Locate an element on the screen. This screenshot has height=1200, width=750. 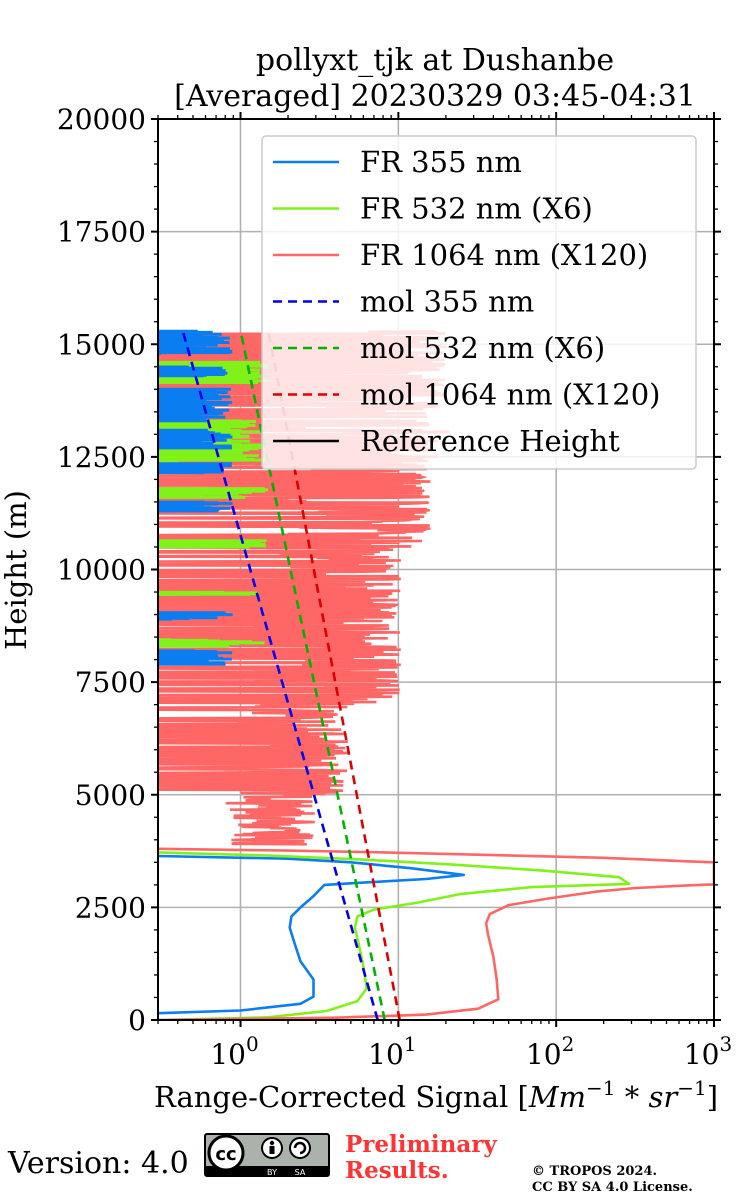
y-axis-label: Height (m) is located at coordinates (16, 570).